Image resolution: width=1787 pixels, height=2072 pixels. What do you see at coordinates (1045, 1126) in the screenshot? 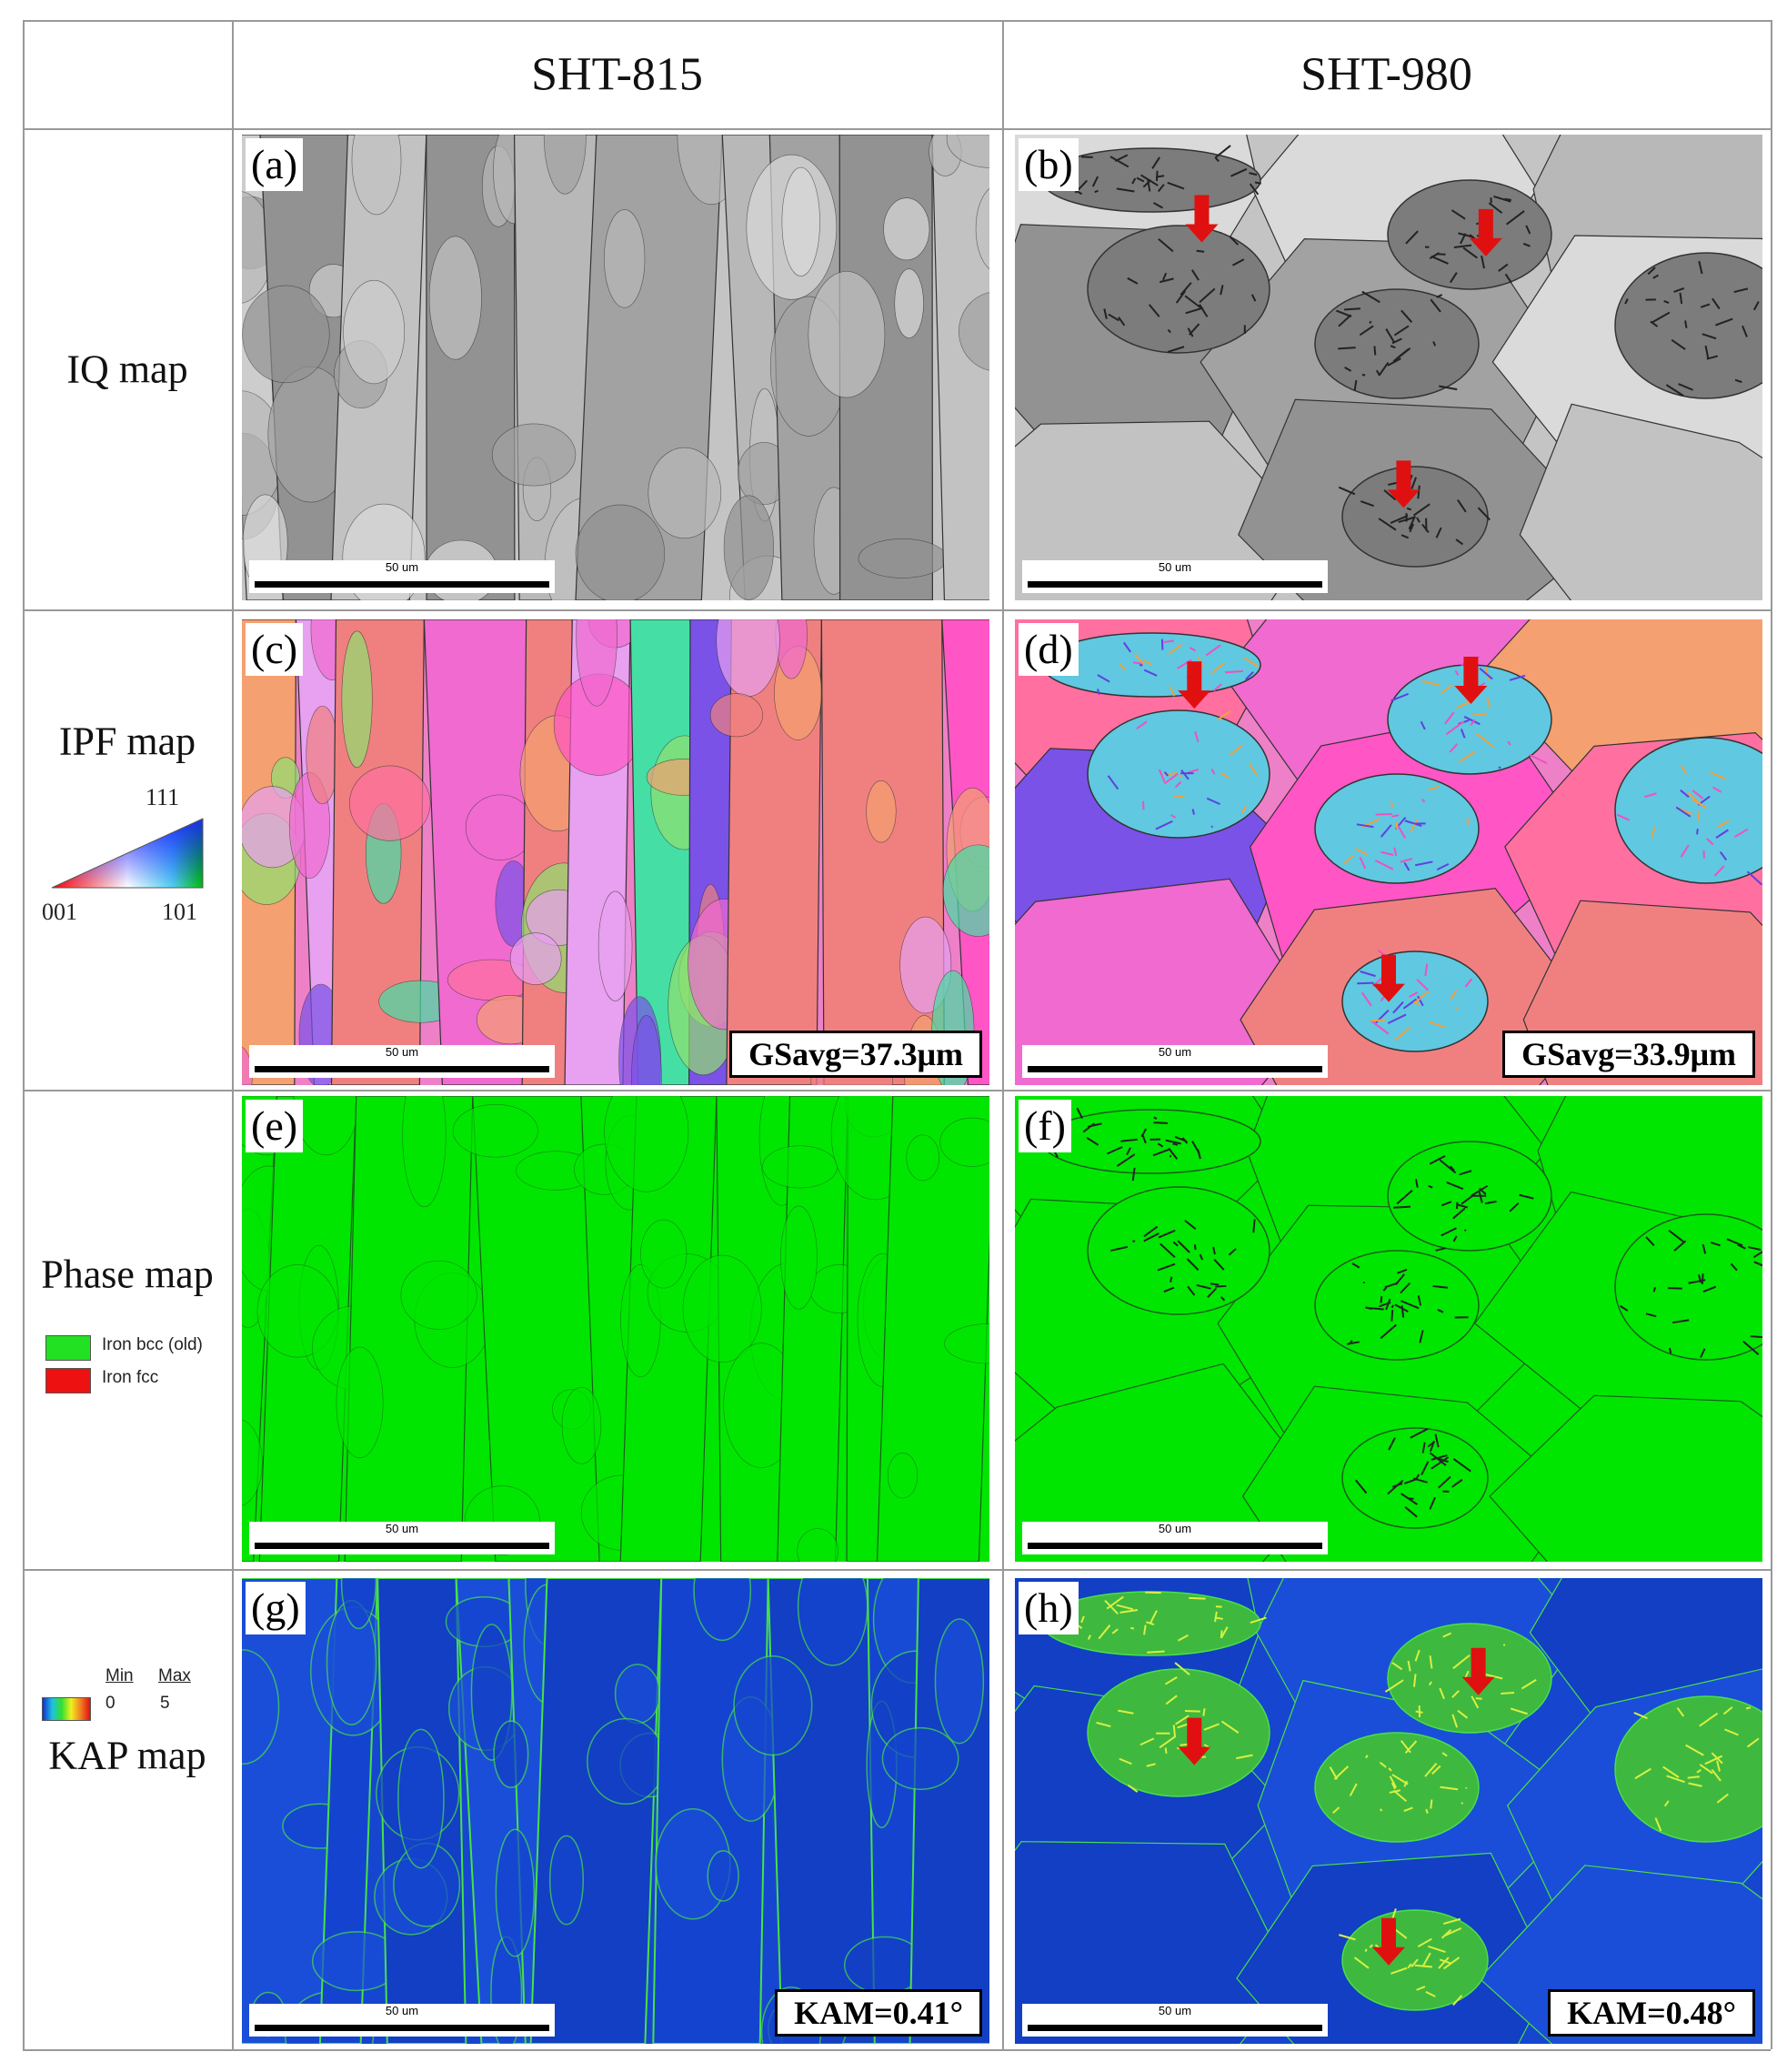
I see `panel-label: (f)` at bounding box center [1045, 1126].